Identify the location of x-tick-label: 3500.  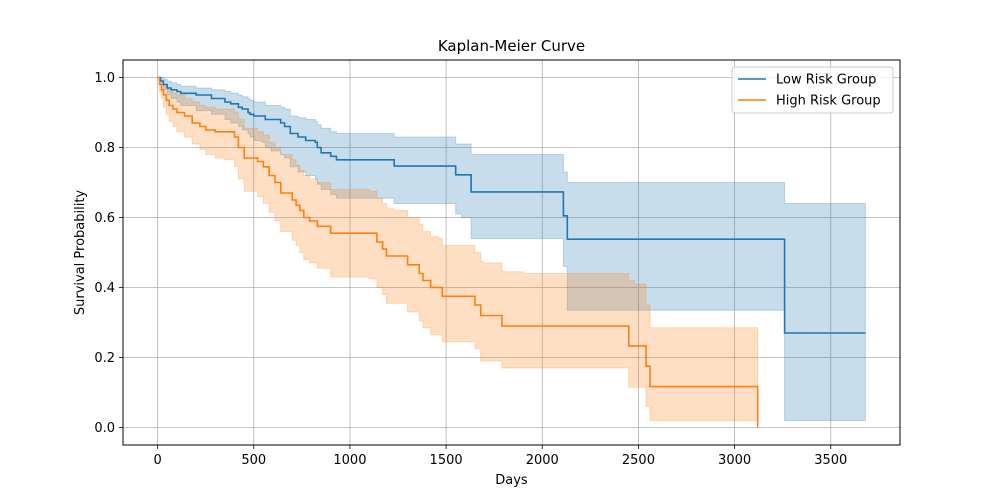
(830, 460).